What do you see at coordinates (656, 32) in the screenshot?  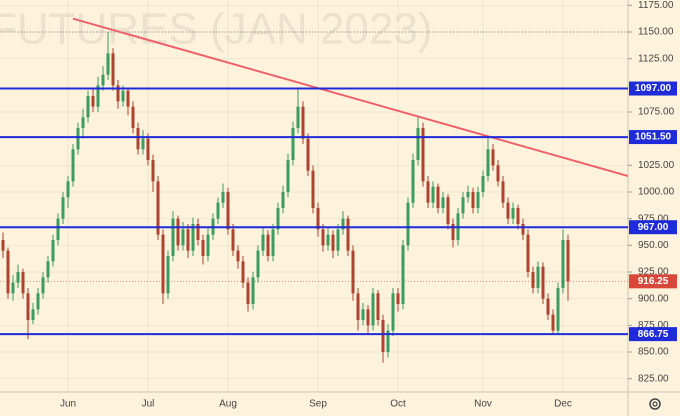 I see `y-tick-label: 1150.00` at bounding box center [656, 32].